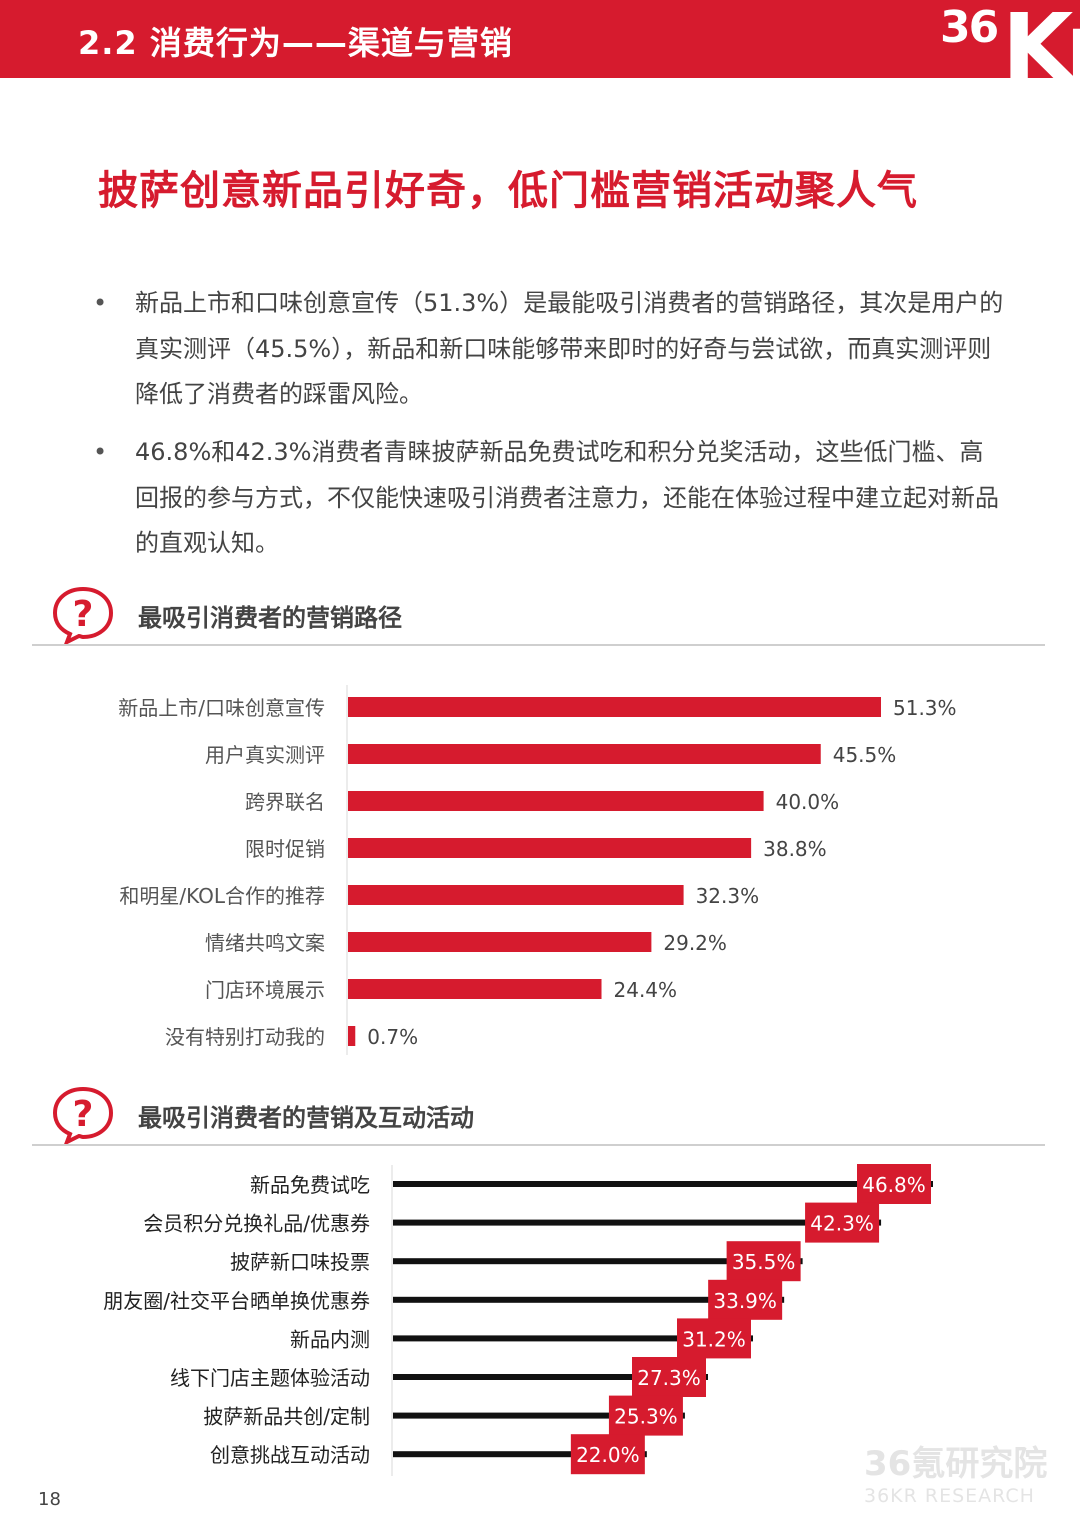 The height and width of the screenshot is (1529, 1080). What do you see at coordinates (310, 1185) in the screenshot?
I see `chart2-category-label: 新品免费试吃` at bounding box center [310, 1185].